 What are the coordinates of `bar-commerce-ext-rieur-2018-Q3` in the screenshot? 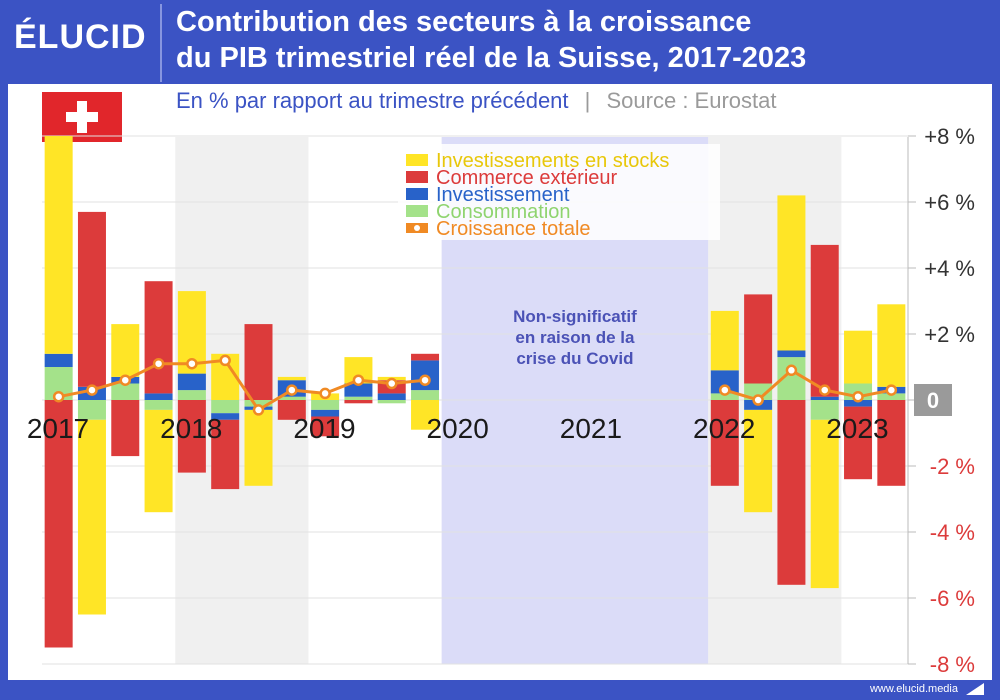 It's located at (258, 362).